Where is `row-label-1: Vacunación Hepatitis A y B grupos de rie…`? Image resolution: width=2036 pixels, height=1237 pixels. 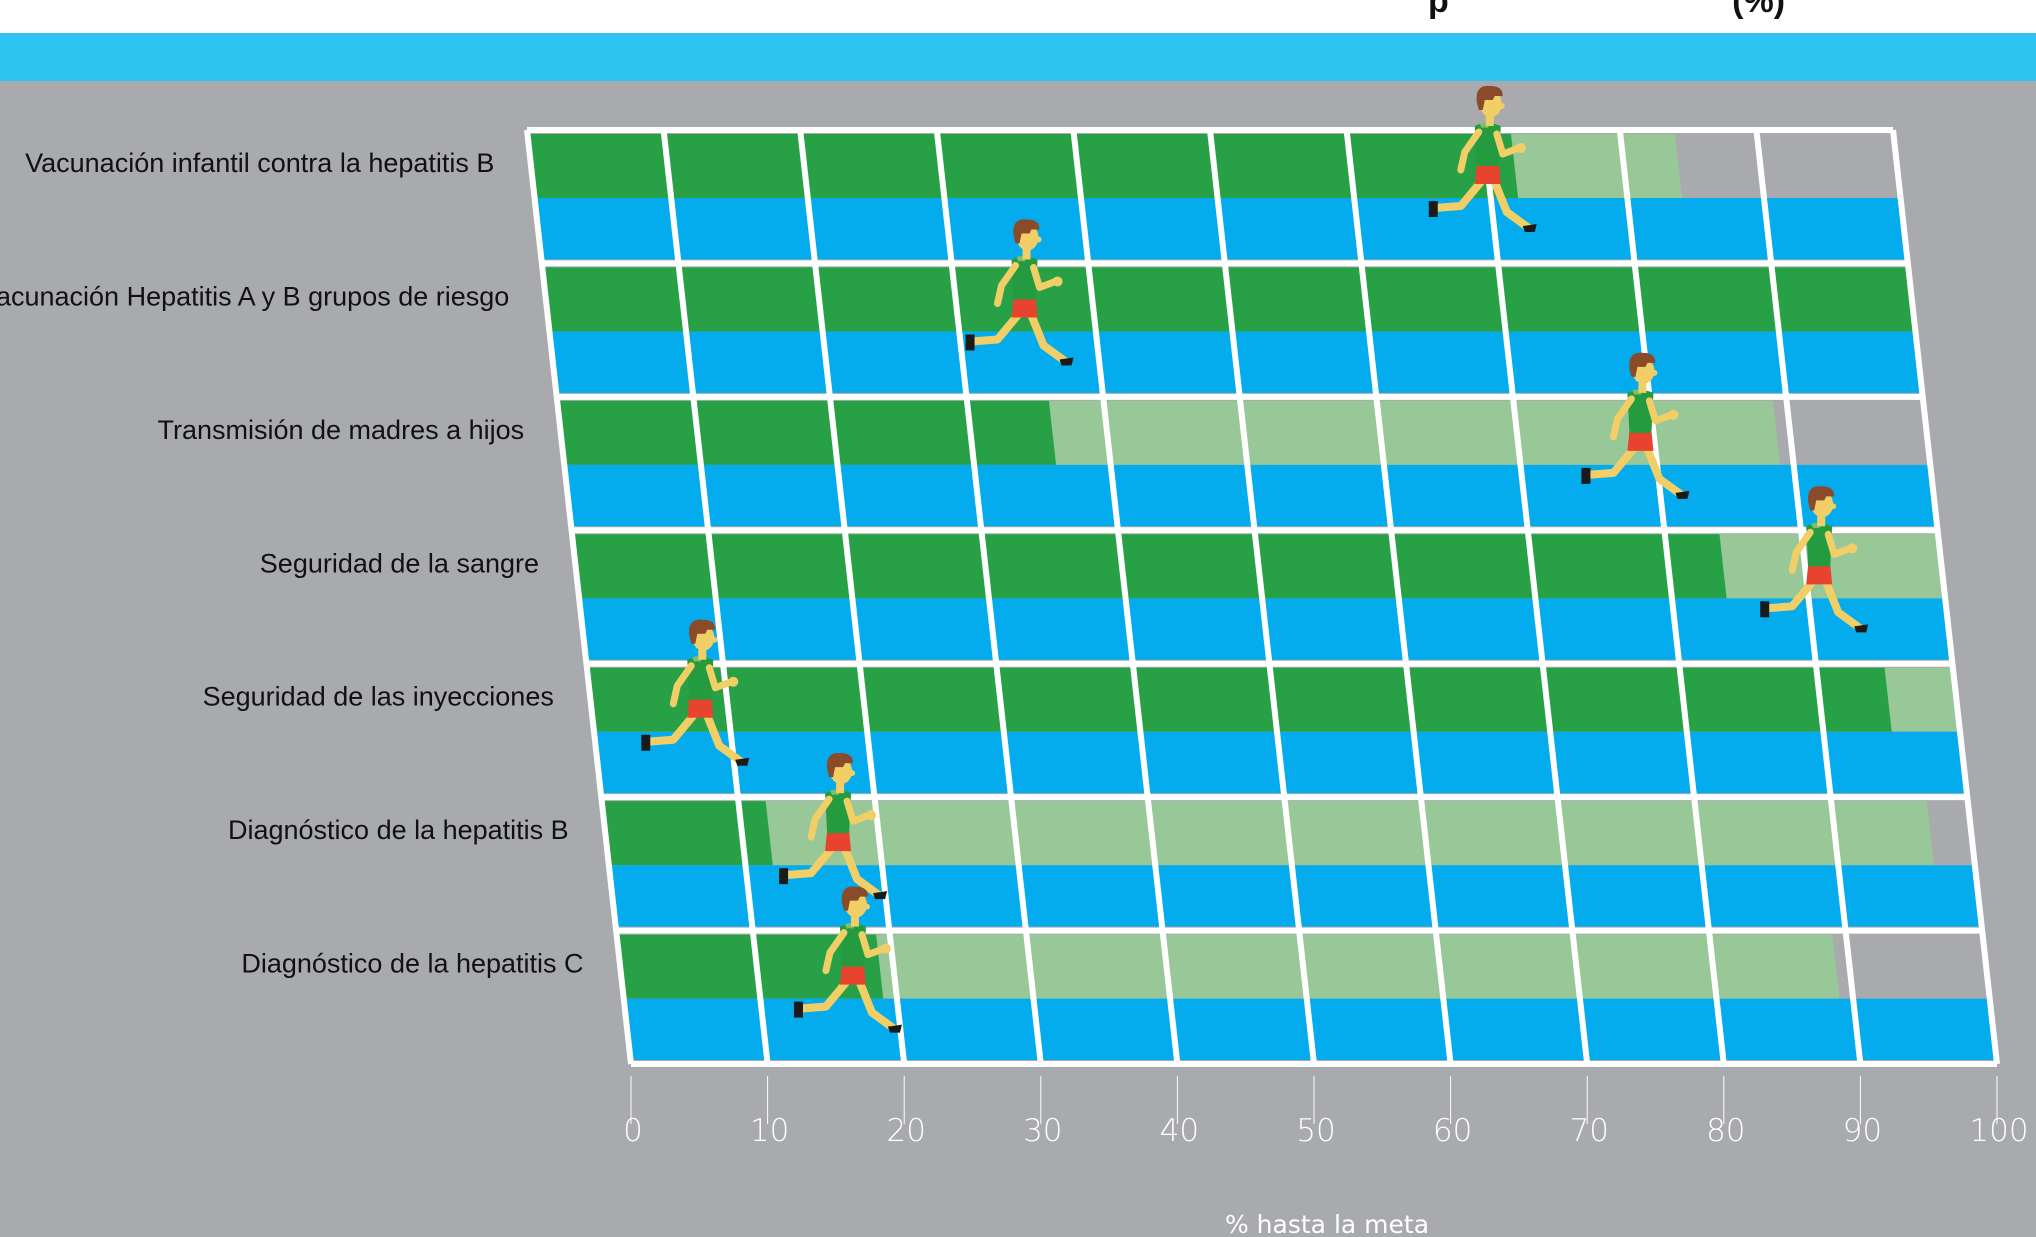 row-label-1: Vacunación Hepatitis A y B grupos de rie… is located at coordinates (254, 296).